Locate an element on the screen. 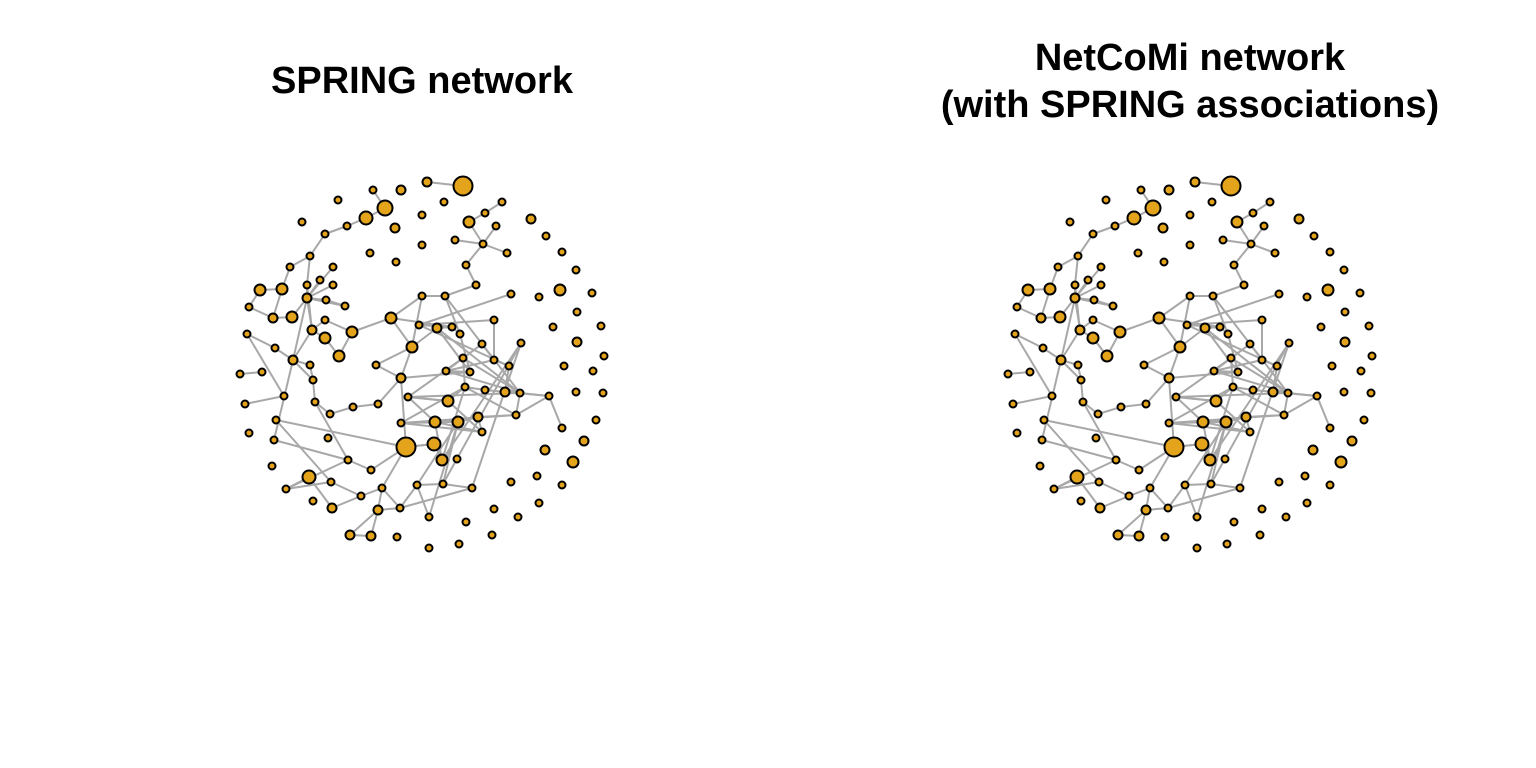  node-layer is located at coordinates (422, 364).